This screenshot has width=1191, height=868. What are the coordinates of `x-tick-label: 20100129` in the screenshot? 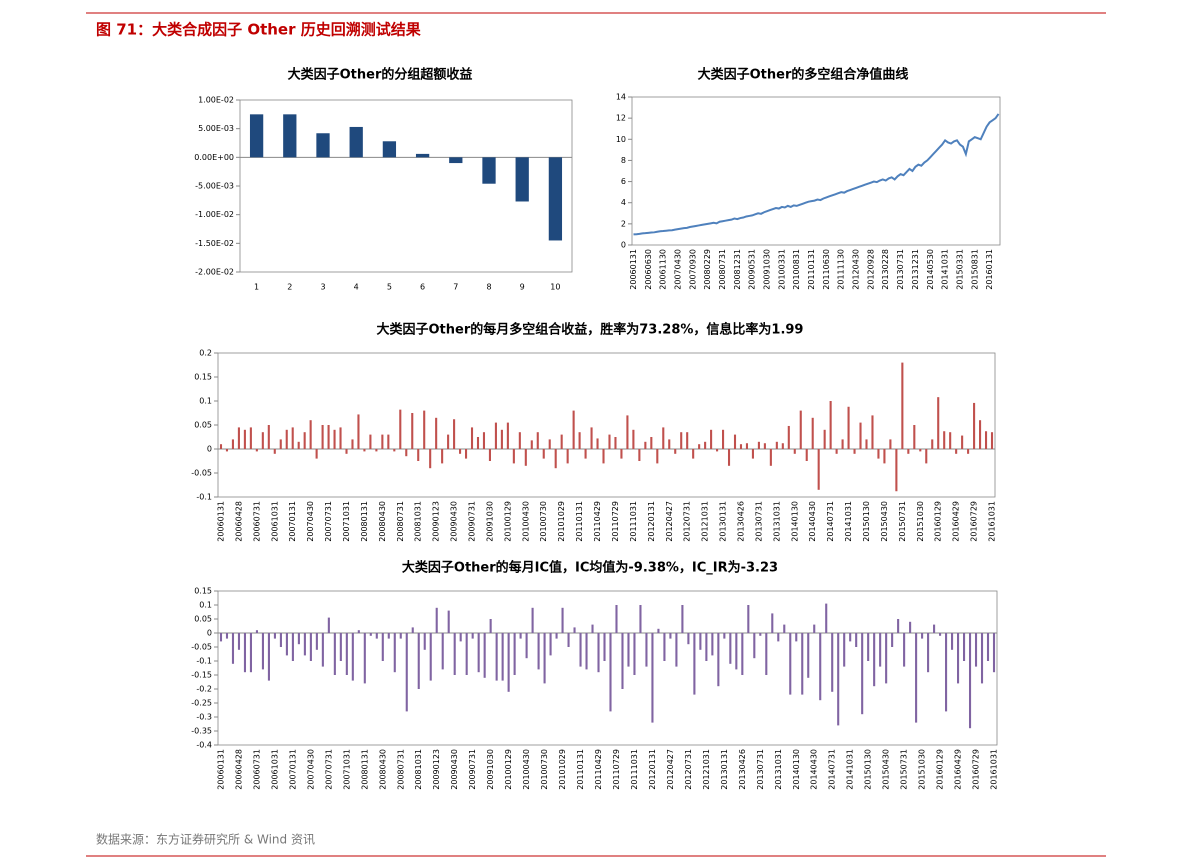 It's located at (508, 769).